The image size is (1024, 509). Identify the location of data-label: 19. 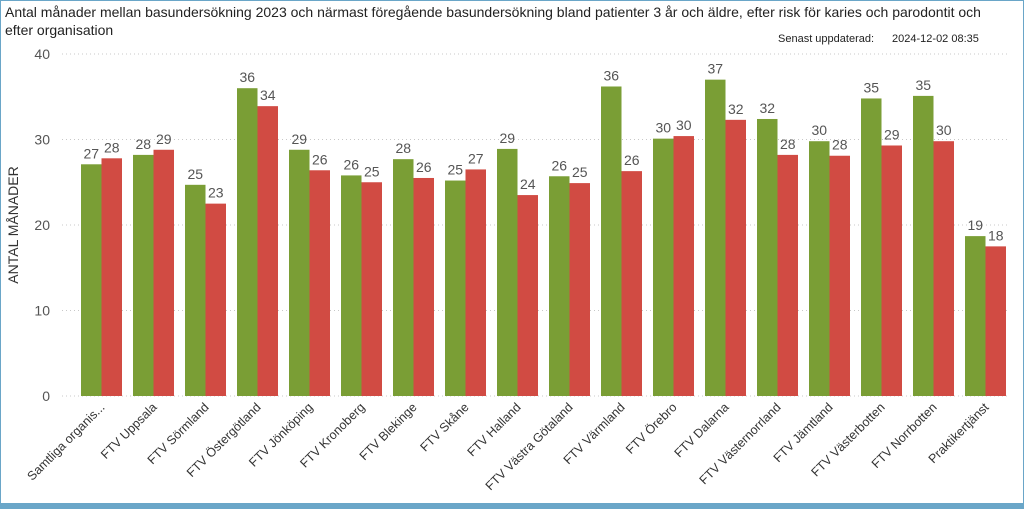
(975, 225).